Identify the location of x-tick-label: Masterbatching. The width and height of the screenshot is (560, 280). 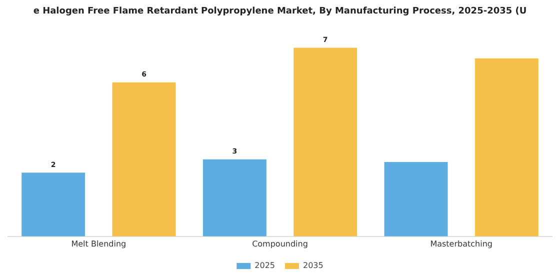
(461, 243).